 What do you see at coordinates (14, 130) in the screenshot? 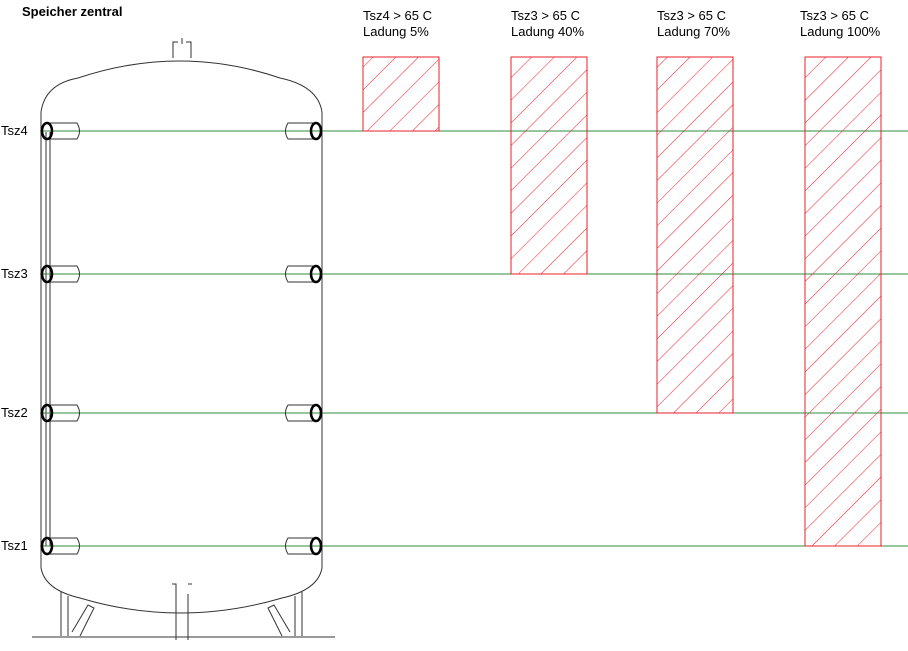
I see `sensor-label-tsz4: Tsz4` at bounding box center [14, 130].